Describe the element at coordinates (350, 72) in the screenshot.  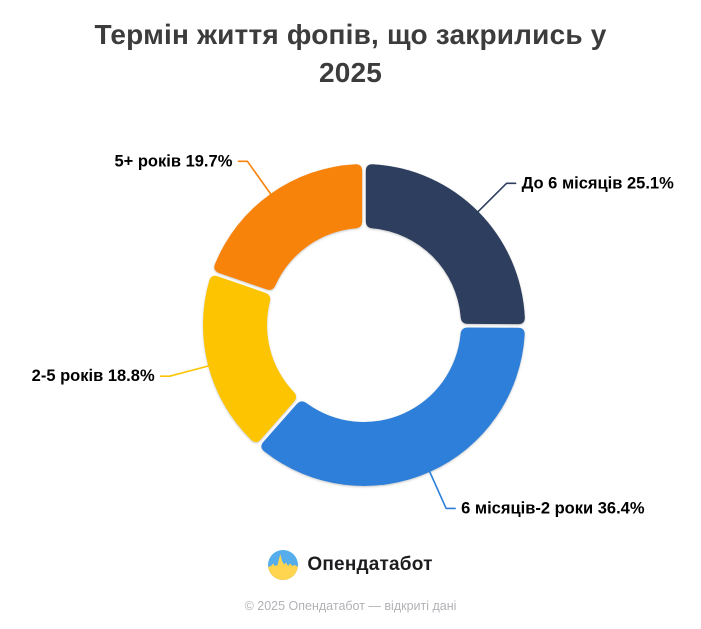
I see `page-title-line2: 2025` at that location.